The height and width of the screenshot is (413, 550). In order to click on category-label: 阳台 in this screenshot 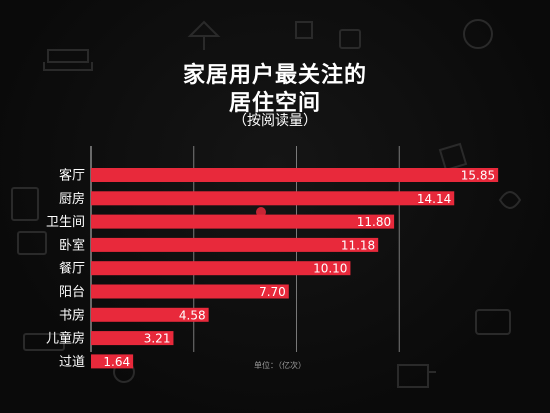, I will do `click(72, 292)`.